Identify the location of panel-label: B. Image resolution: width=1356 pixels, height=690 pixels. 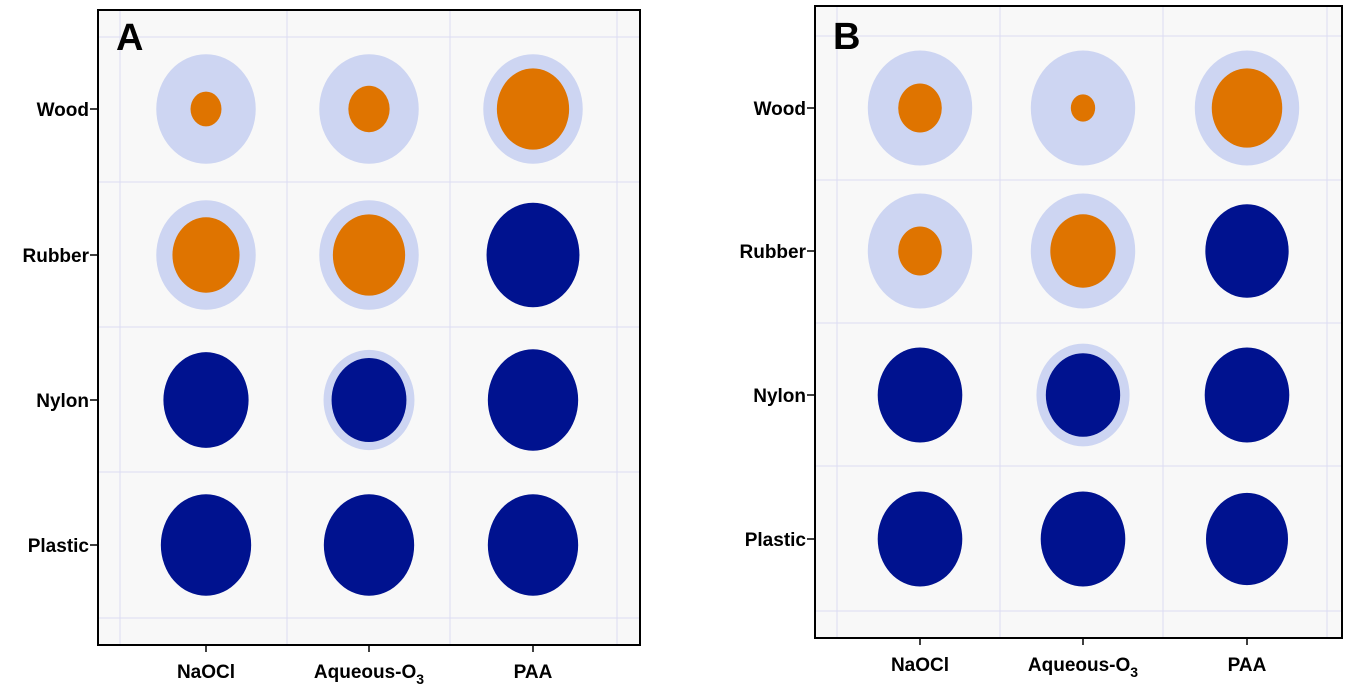
(846, 37).